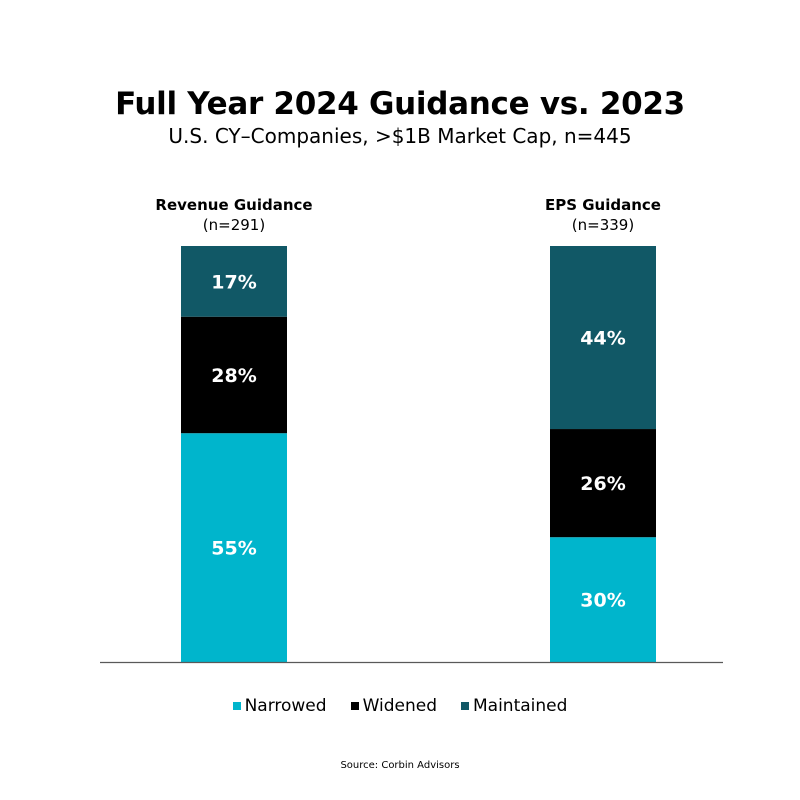  I want to click on chart-title: Full Year 2024 Guidance vs. 2023, so click(400, 104).